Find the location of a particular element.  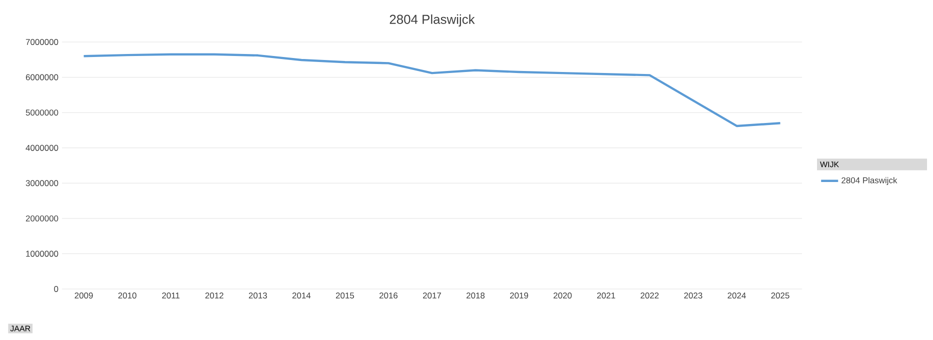

y-tick-label: 3000000 is located at coordinates (42, 183).